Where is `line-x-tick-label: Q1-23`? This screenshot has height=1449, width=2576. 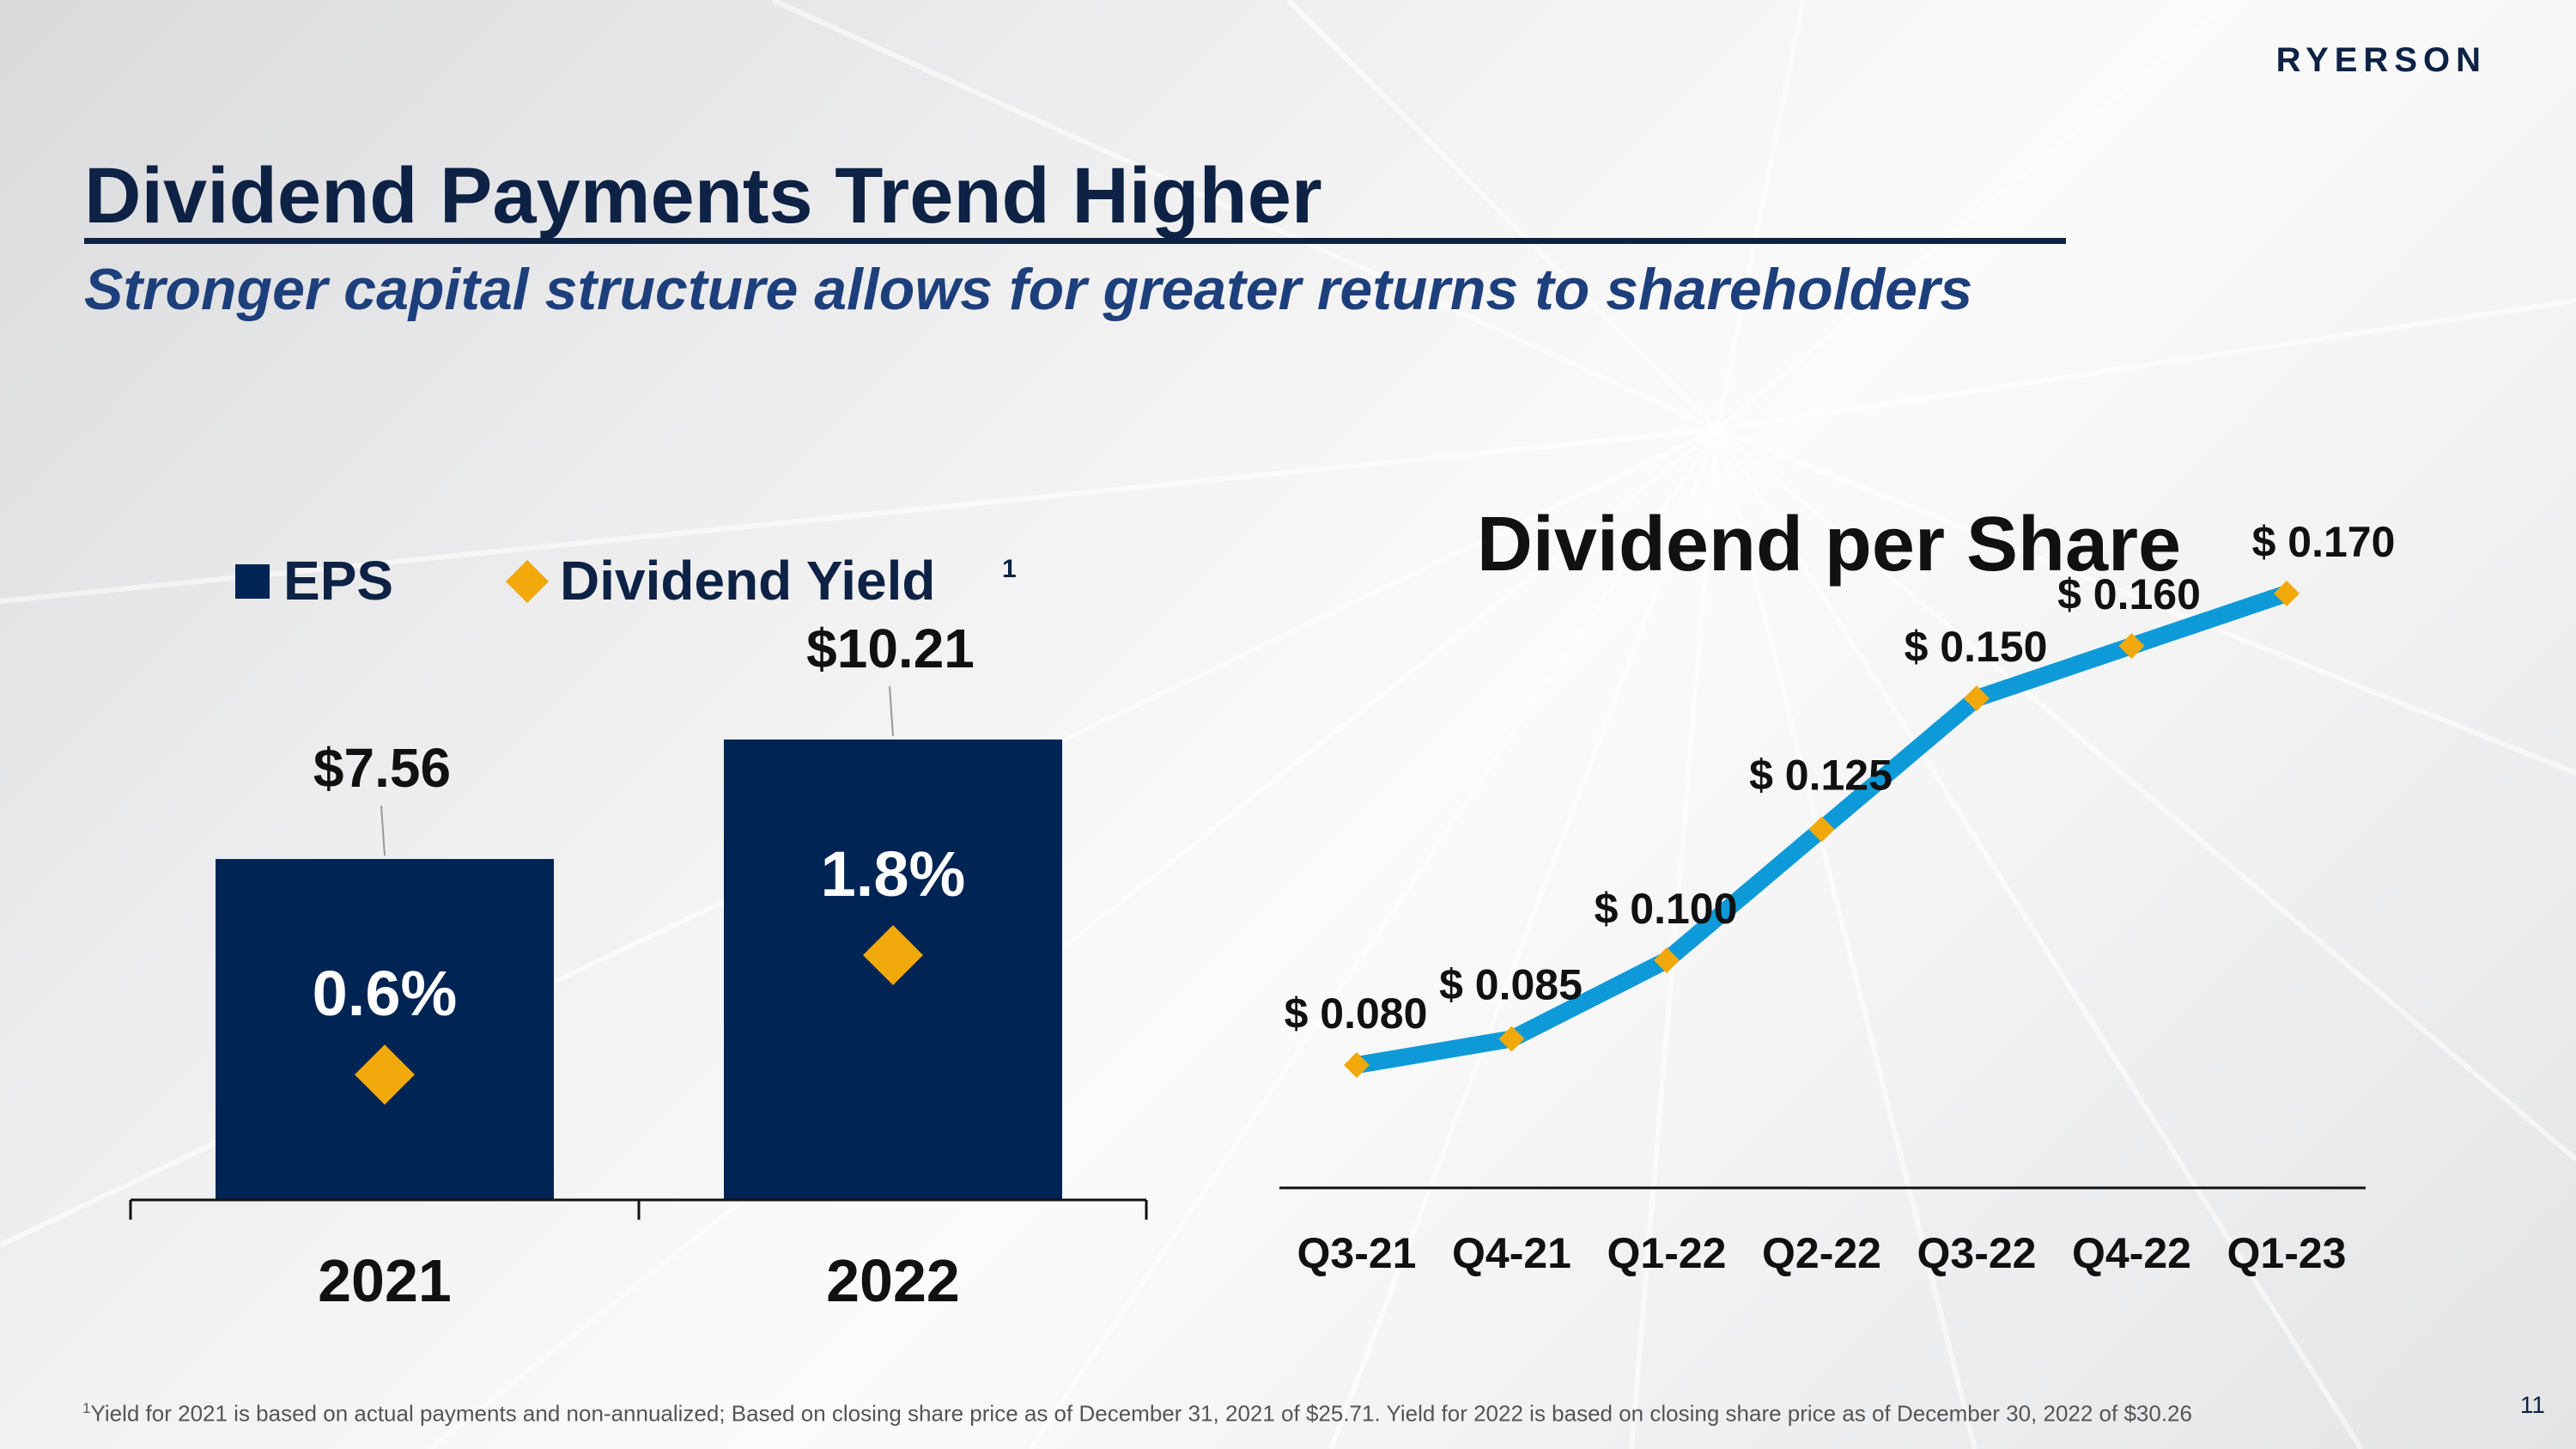 line-x-tick-label: Q1-23 is located at coordinates (2287, 1253).